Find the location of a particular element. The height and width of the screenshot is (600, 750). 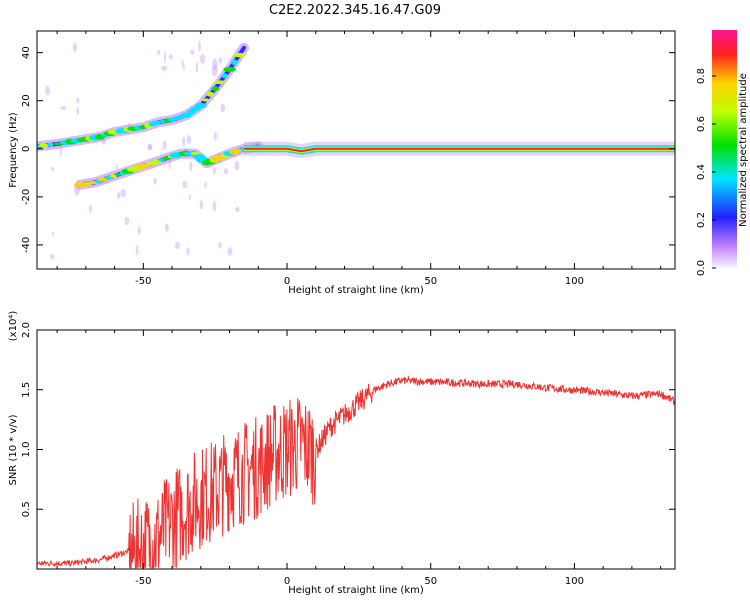

colorbar-label: Normalized spectral amplitude is located at coordinates (743, 150).